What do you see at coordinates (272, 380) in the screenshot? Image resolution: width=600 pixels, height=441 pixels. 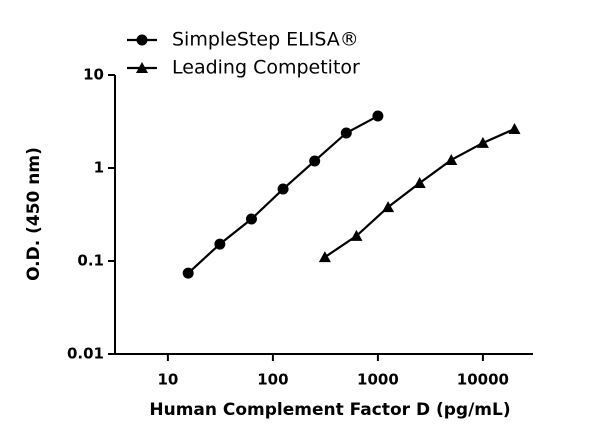 I see `x-tick-label: 100` at bounding box center [272, 380].